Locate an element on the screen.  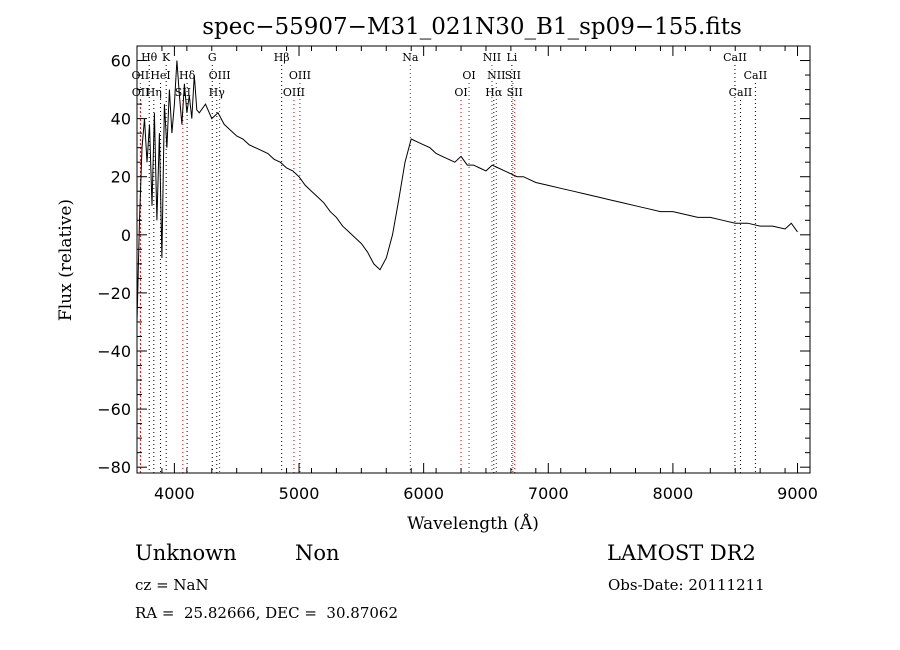
marker-label-5: NII is located at coordinates (492, 57).